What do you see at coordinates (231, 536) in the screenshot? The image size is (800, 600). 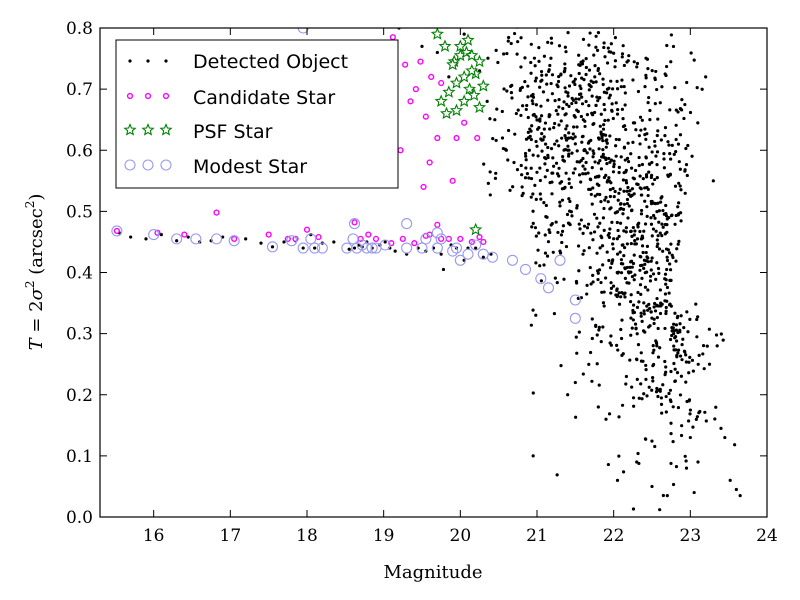 I see `x-tick-label: 17` at bounding box center [231, 536].